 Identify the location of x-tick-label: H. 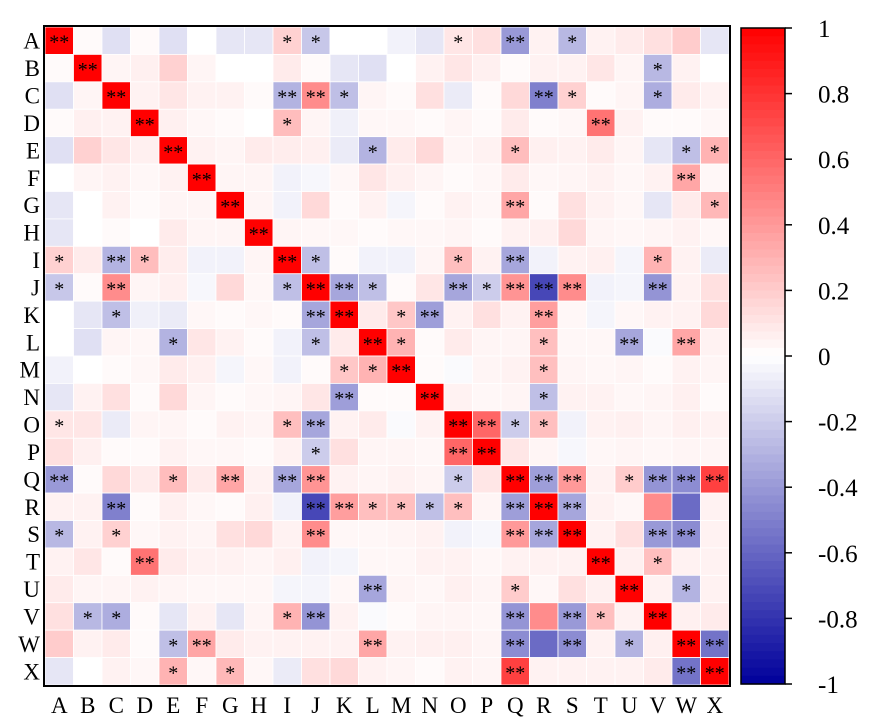
(258, 705).